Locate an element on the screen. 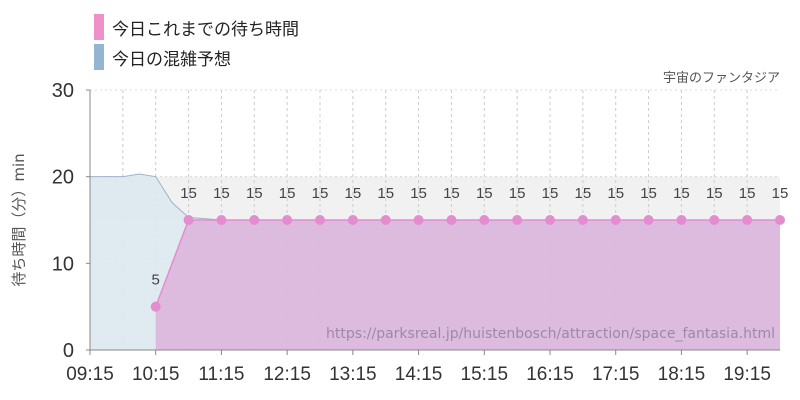 Image resolution: width=800 pixels, height=400 pixels. forecast-line is located at coordinates (435, 197).